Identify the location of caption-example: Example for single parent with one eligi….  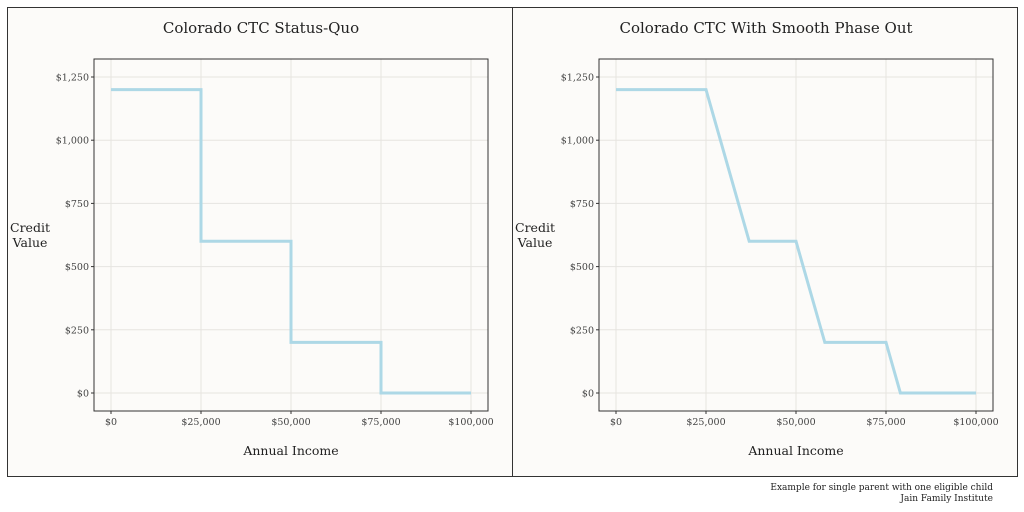
(881, 488).